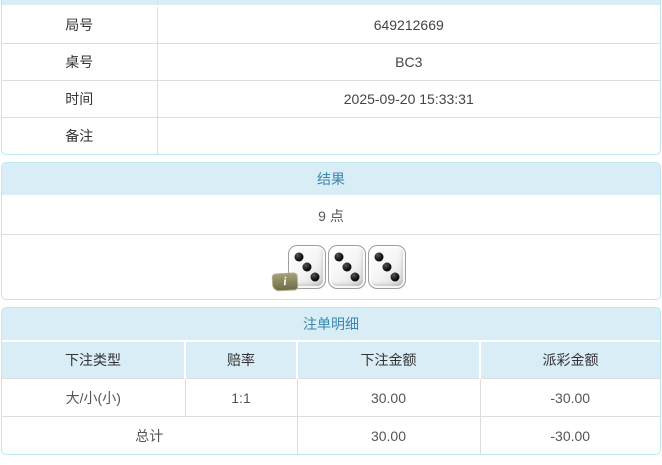  I want to click on row-dice: i, so click(331, 266).